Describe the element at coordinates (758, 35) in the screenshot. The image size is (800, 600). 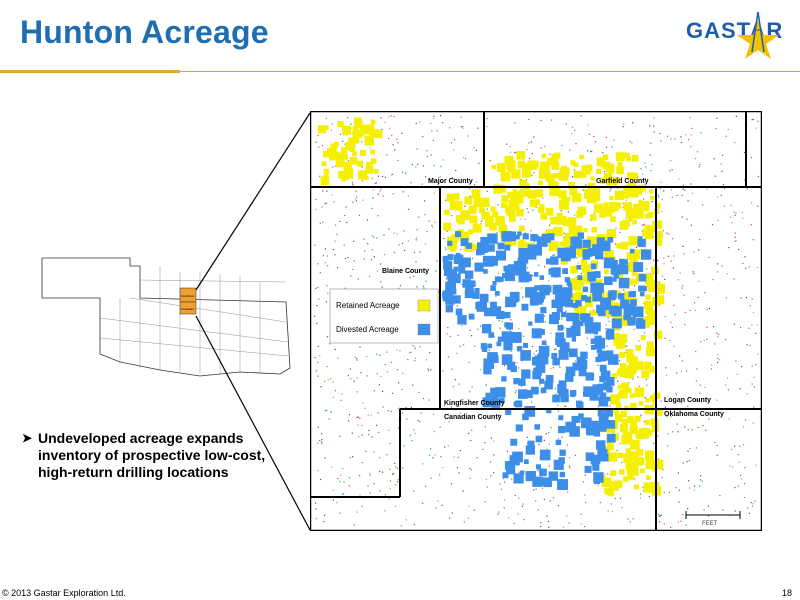
I see `star-derrick-icon` at that location.